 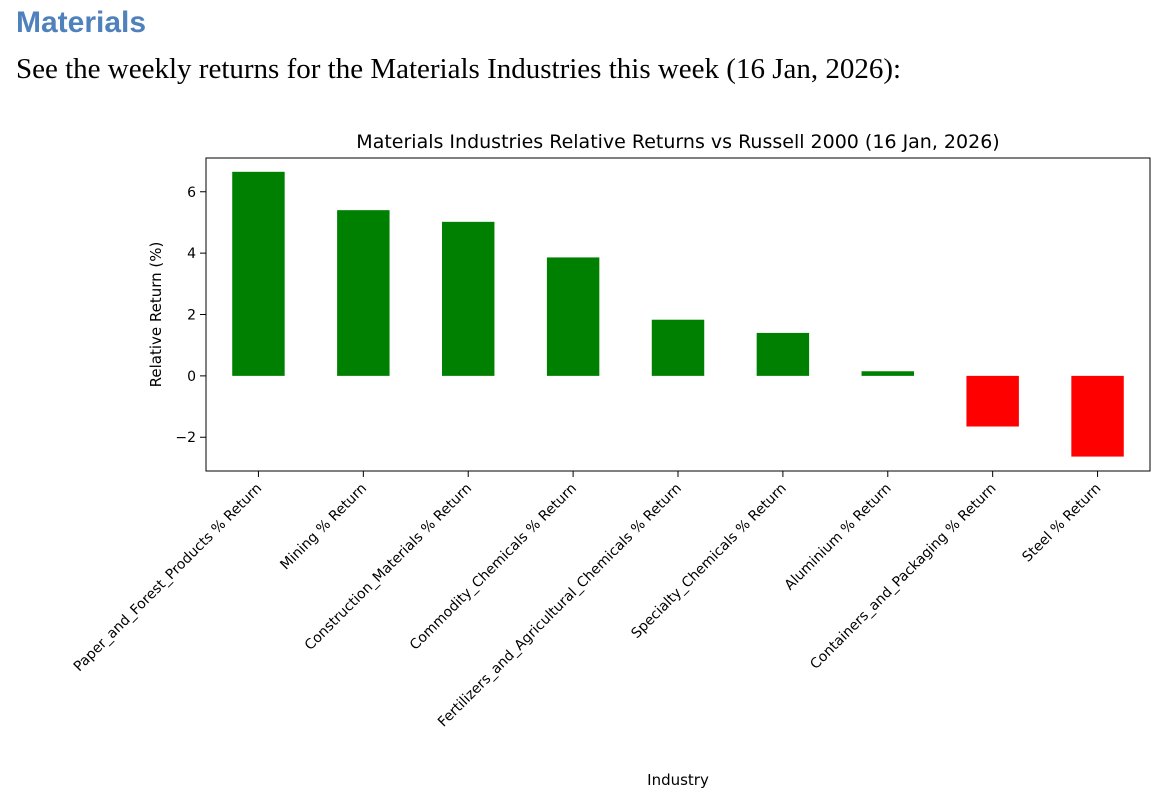 I want to click on y-tick-label: −2, so click(x=185, y=438).